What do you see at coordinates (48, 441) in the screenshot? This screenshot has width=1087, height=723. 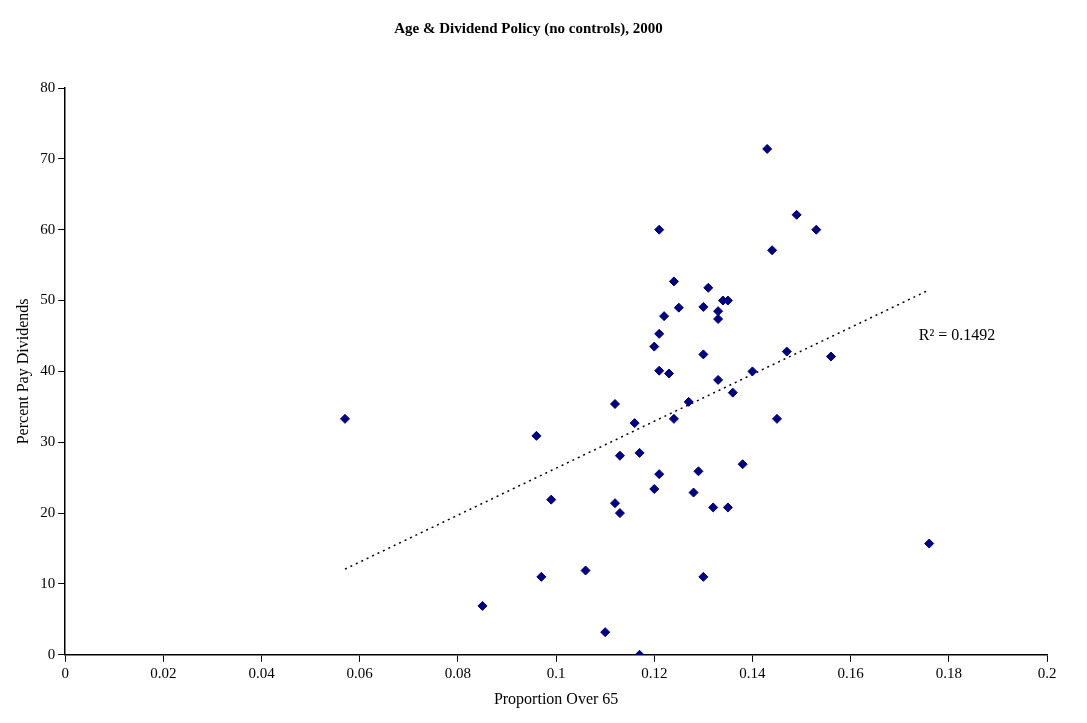 I see `y-tick-label: 30` at bounding box center [48, 441].